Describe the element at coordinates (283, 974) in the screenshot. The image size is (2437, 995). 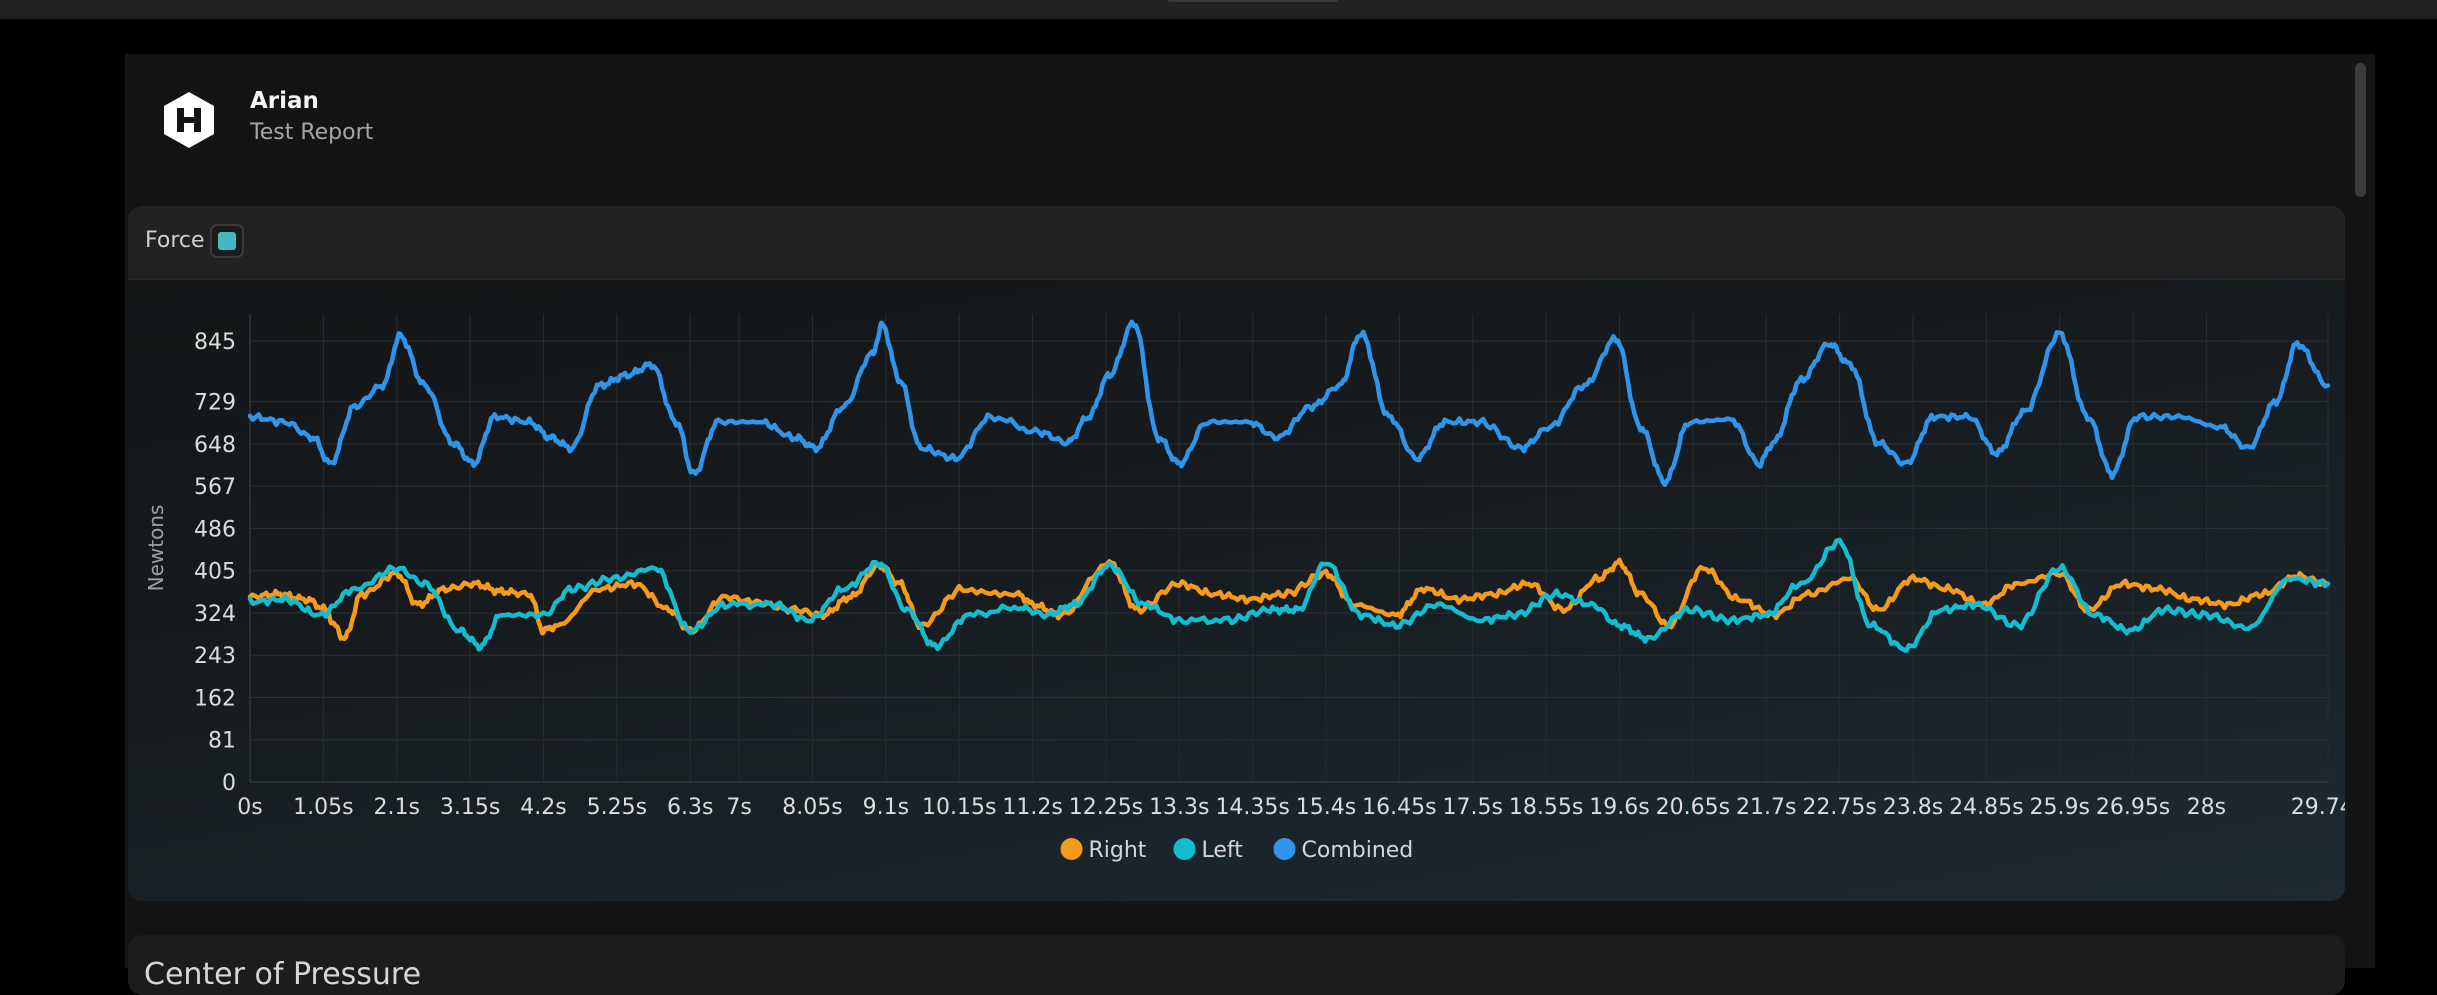
I see `center-of-pressure-title: Center of Pressure` at that location.